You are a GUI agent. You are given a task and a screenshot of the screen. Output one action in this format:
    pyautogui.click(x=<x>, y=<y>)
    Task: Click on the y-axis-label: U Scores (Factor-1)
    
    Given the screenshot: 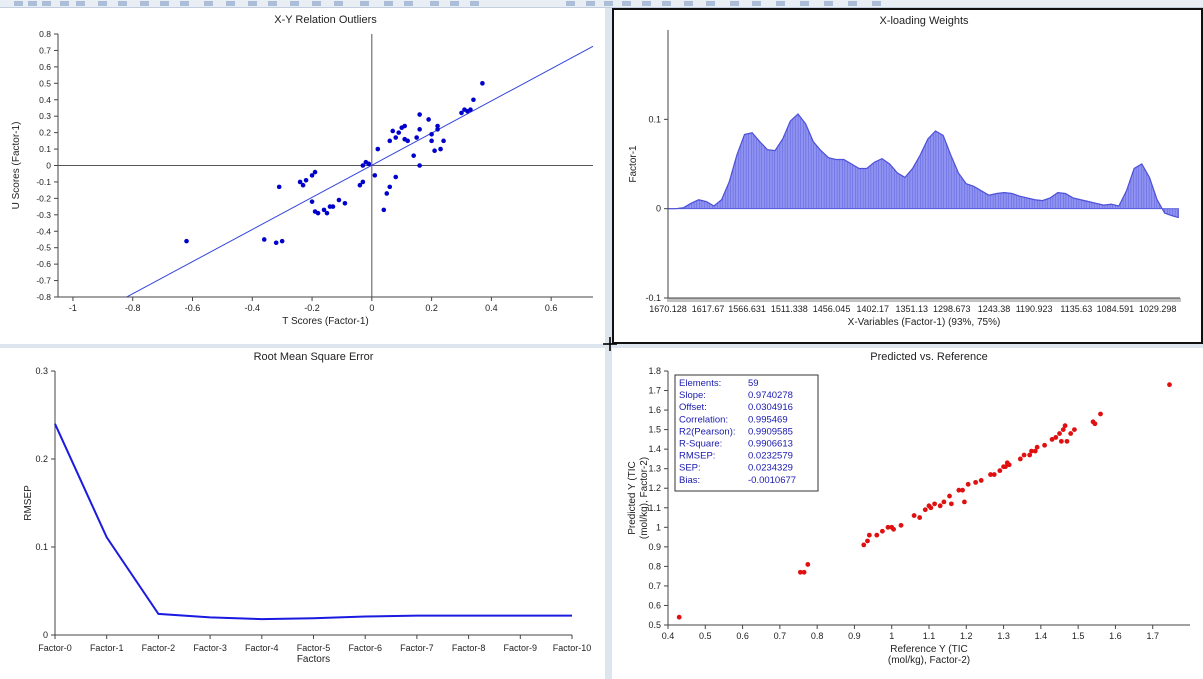 What is the action you would take?
    pyautogui.click(x=16, y=166)
    